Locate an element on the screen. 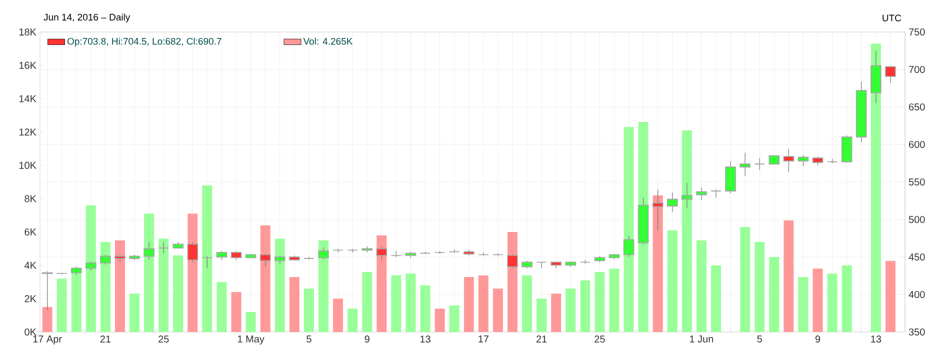 The image size is (940, 348). y-tick-label: 8K is located at coordinates (30, 198).